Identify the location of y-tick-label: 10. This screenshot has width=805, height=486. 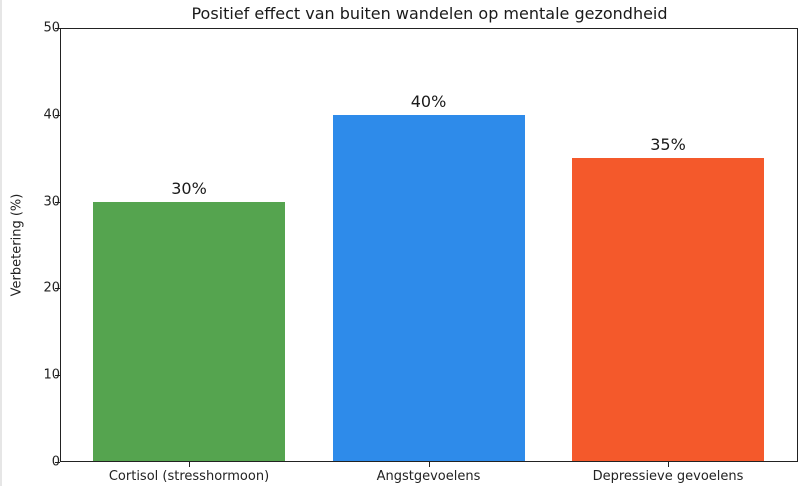
(51, 375).